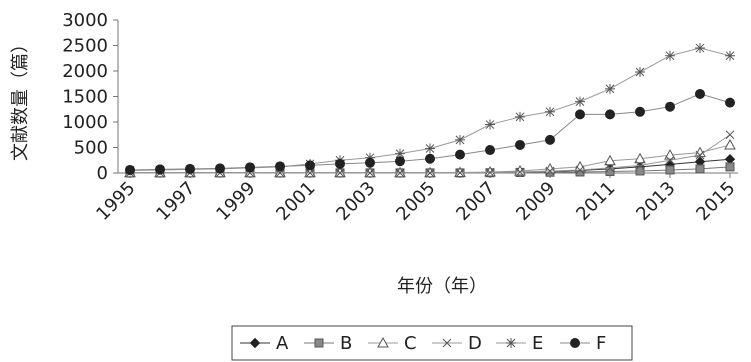 The image size is (751, 362). Describe the element at coordinates (475, 343) in the screenshot. I see `legend-label-D: D` at that location.